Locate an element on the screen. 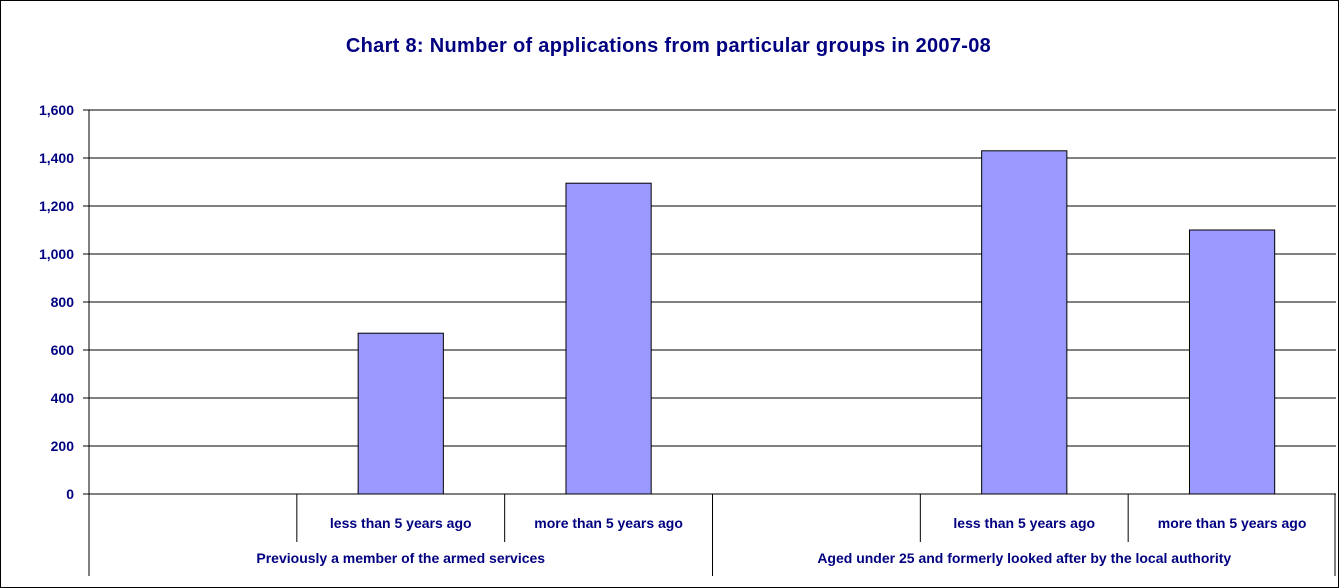  y-tick-label: 600 is located at coordinates (63, 350).